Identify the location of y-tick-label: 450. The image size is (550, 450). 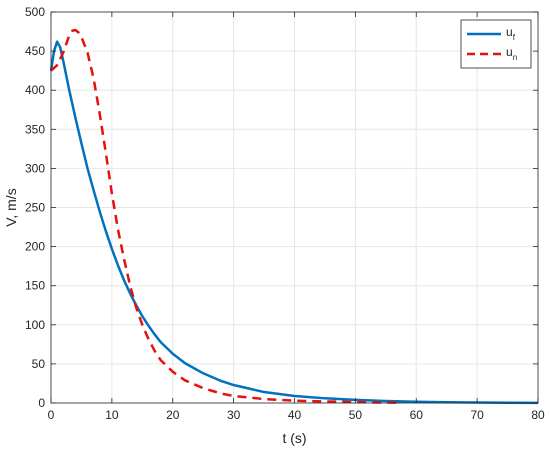
(35, 51).